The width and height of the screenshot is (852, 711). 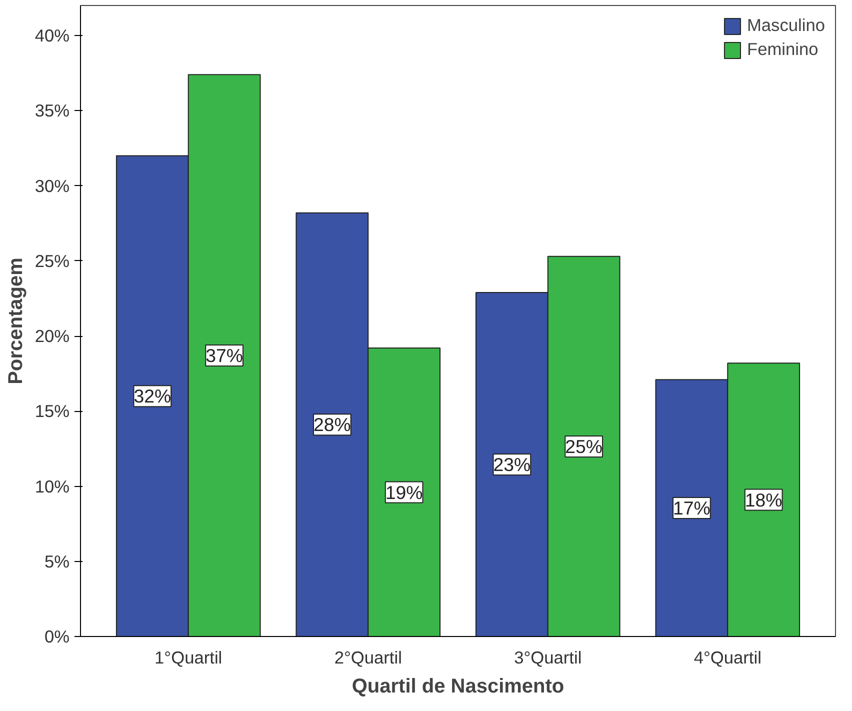 I want to click on data-label: 28%, so click(x=332, y=425).